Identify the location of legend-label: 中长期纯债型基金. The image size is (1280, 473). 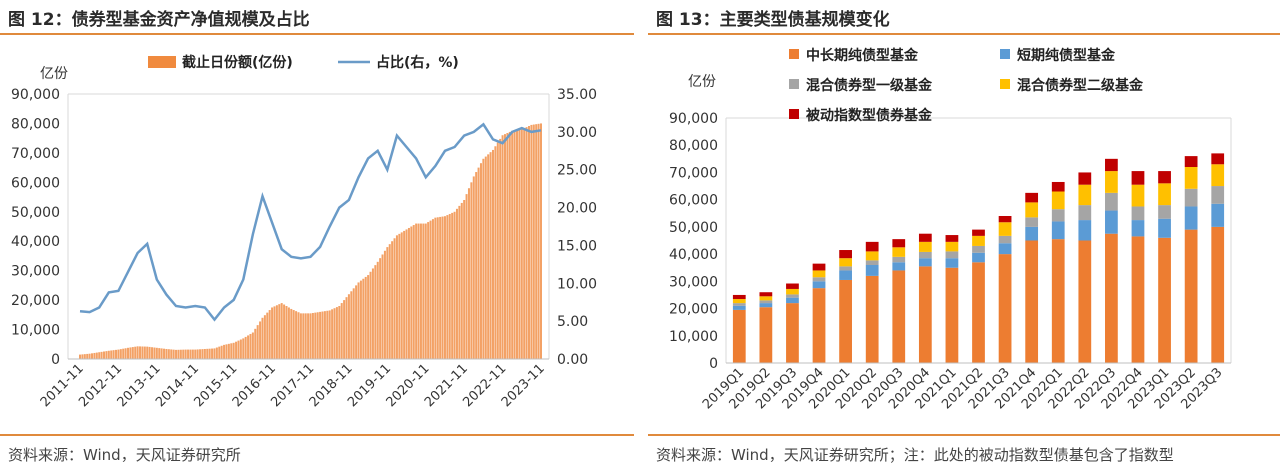
(862, 55).